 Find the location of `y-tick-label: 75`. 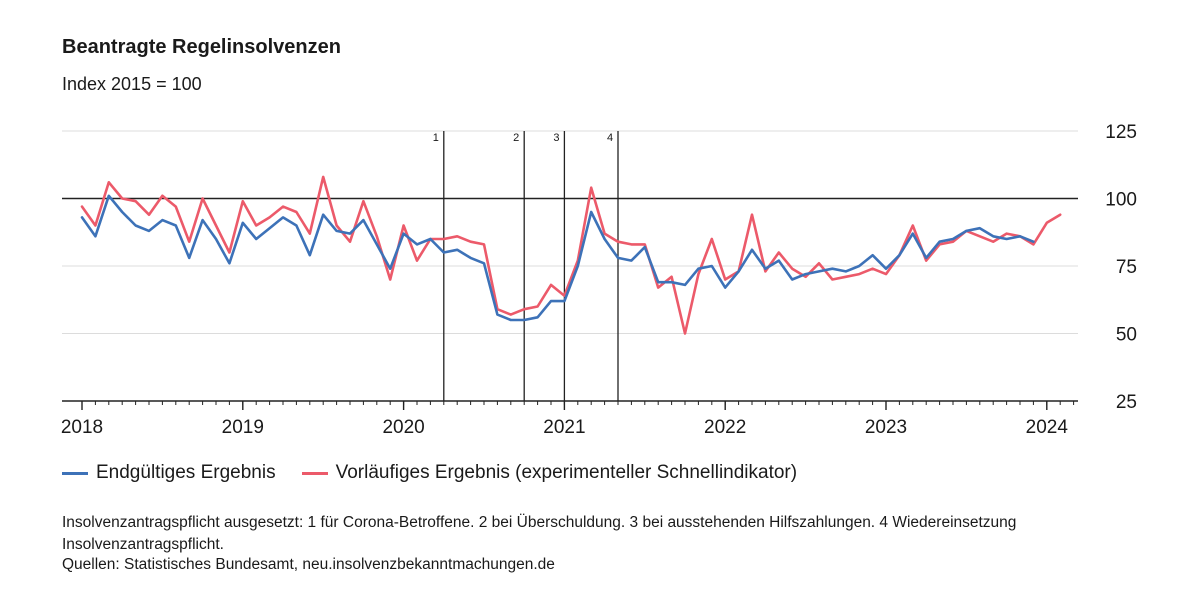

y-tick-label: 75 is located at coordinates (1126, 267).